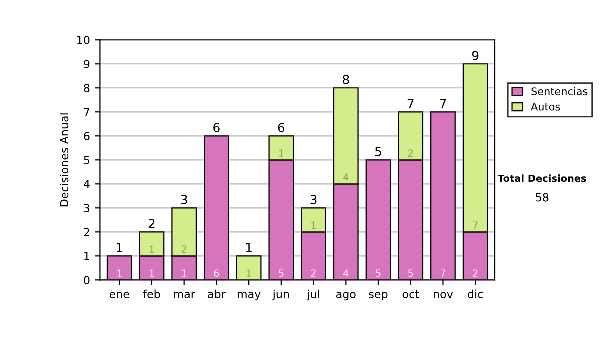 Image resolution: width=600 pixels, height=340 pixels. I want to click on y-tick-label: 4, so click(87, 184).